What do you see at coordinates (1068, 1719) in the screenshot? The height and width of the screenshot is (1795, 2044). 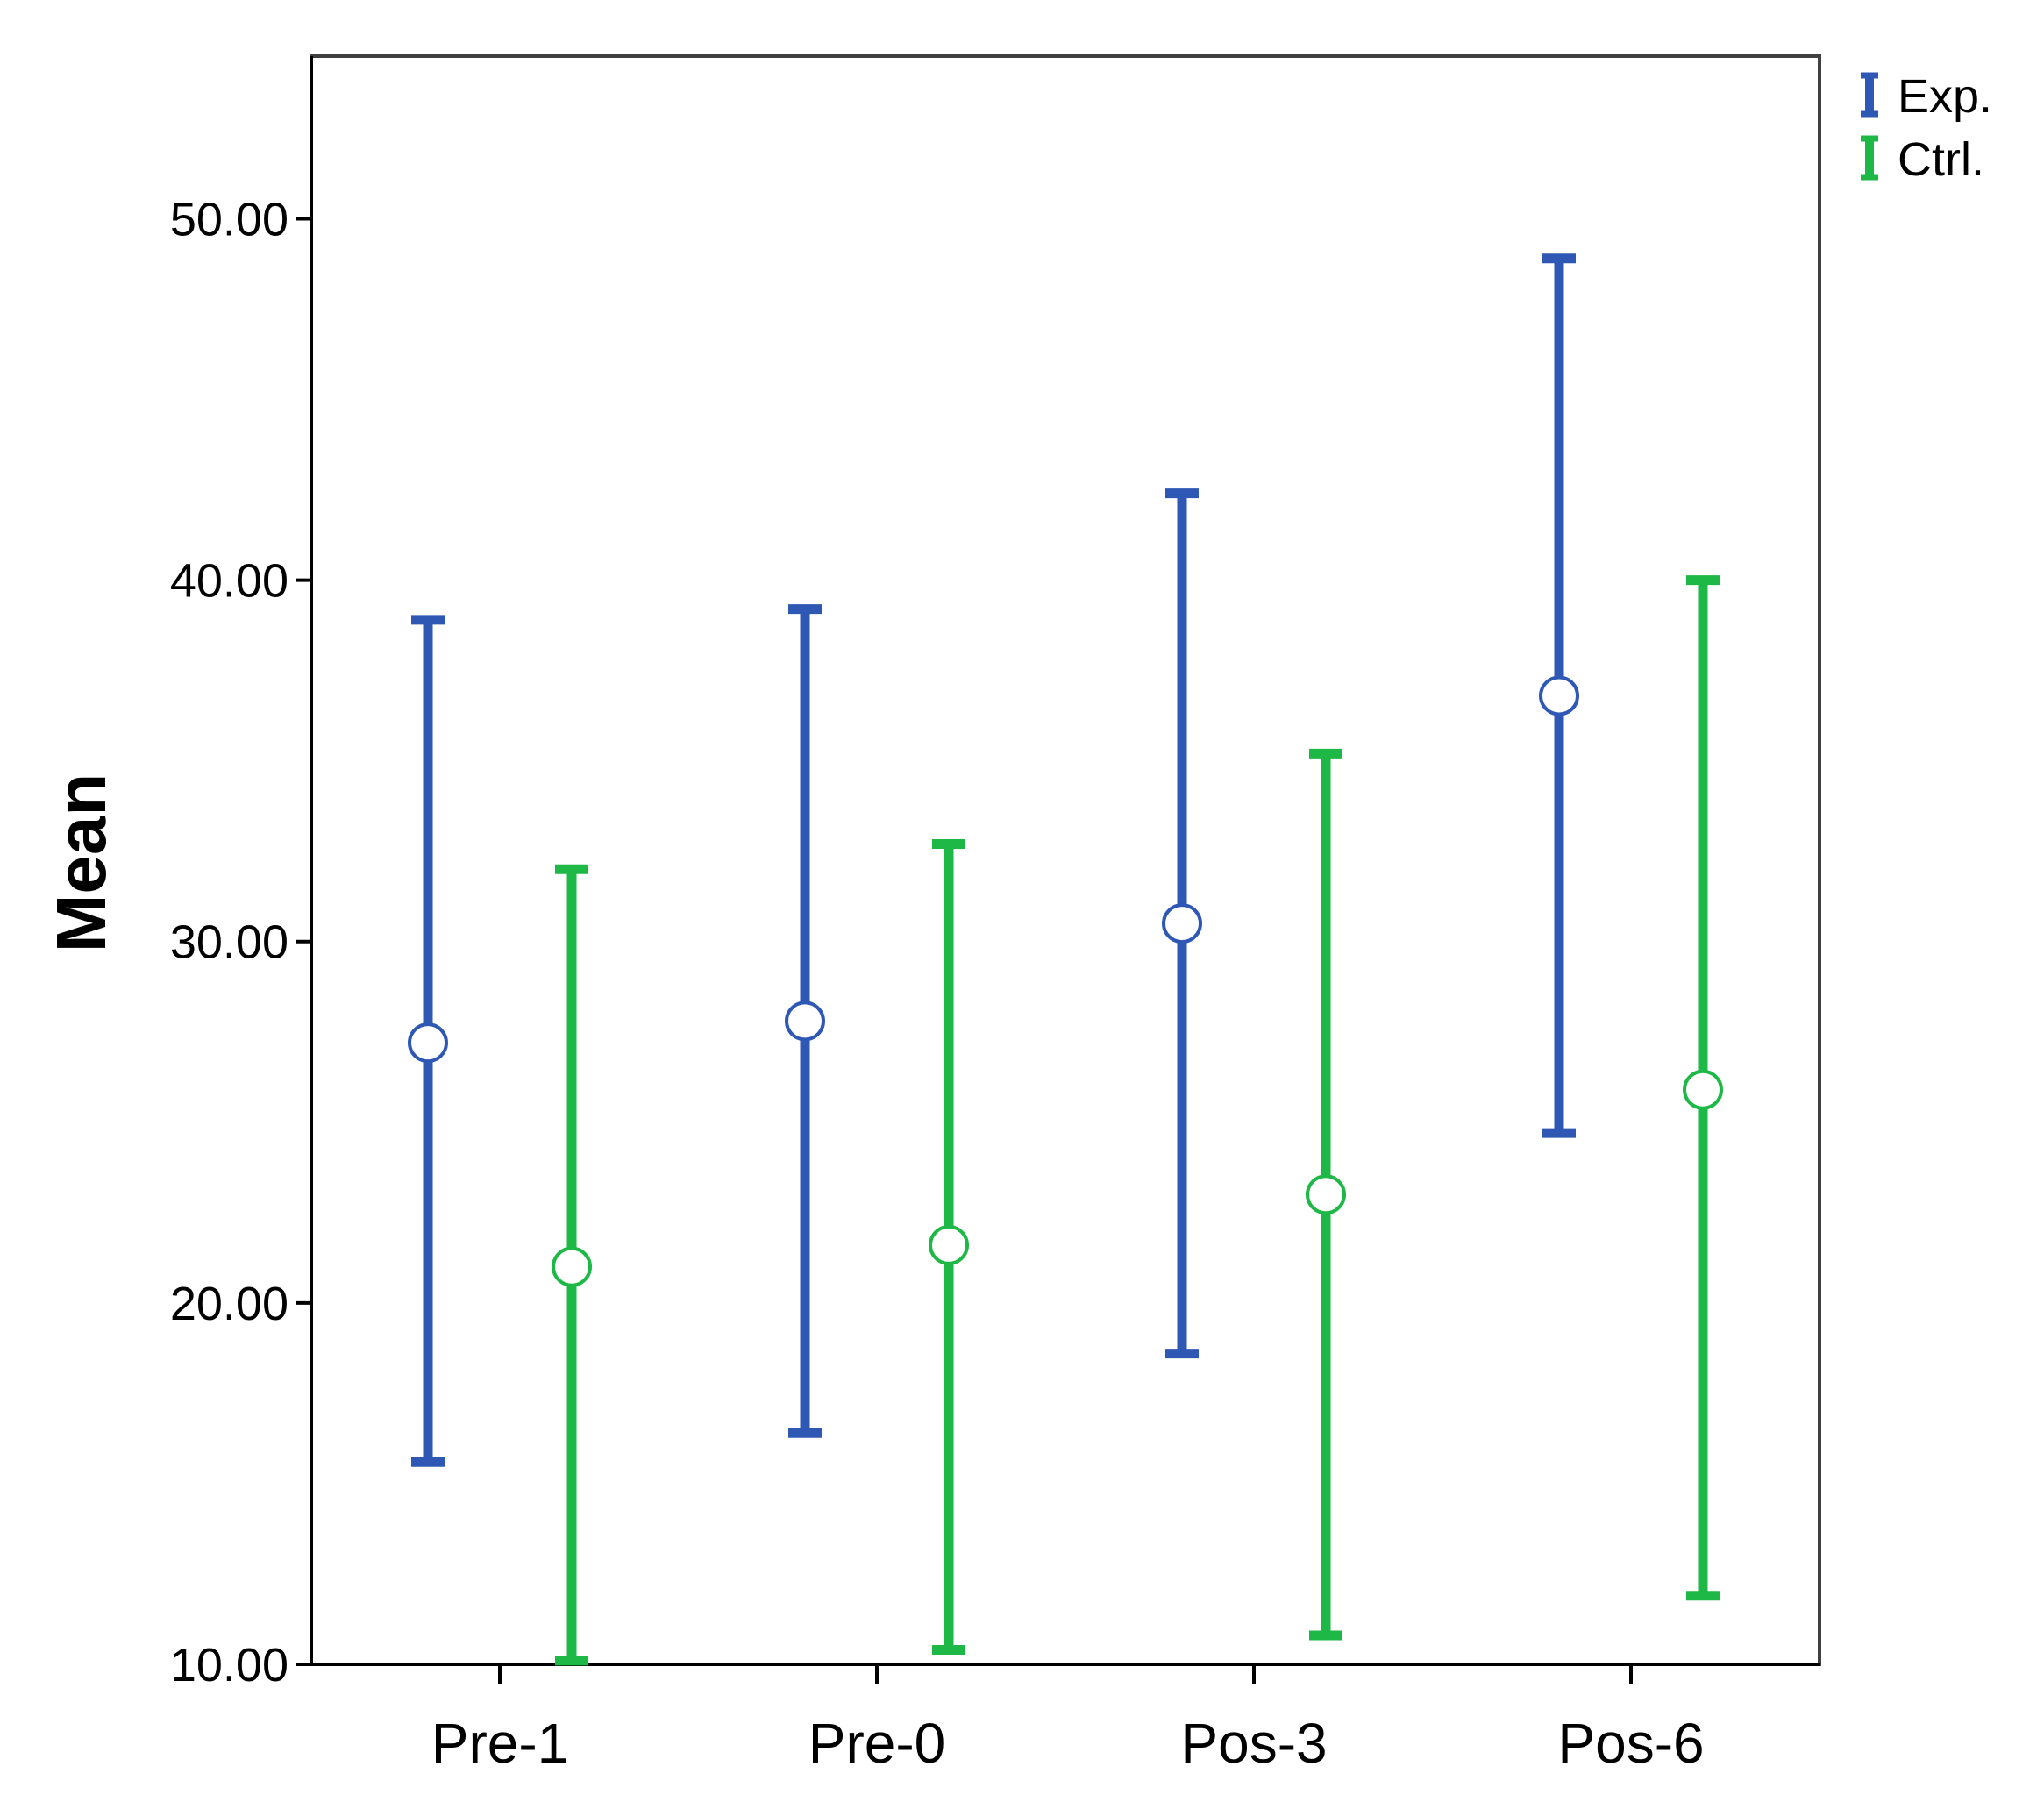 I see `x-axis-ticks: Pre-1 Pre-0 Pos-3 Pos-6` at bounding box center [1068, 1719].